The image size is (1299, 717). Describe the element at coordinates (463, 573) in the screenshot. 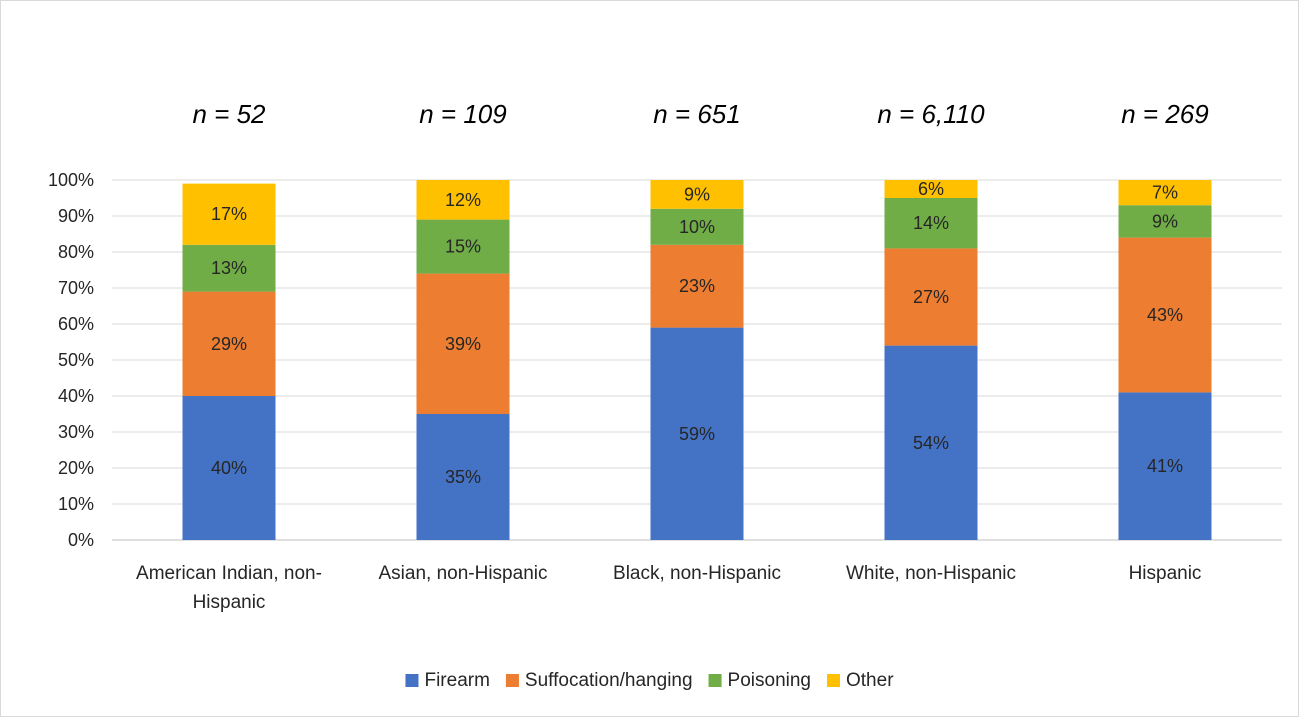

I see `x-tick-label: Asian, non-Hispanic` at that location.